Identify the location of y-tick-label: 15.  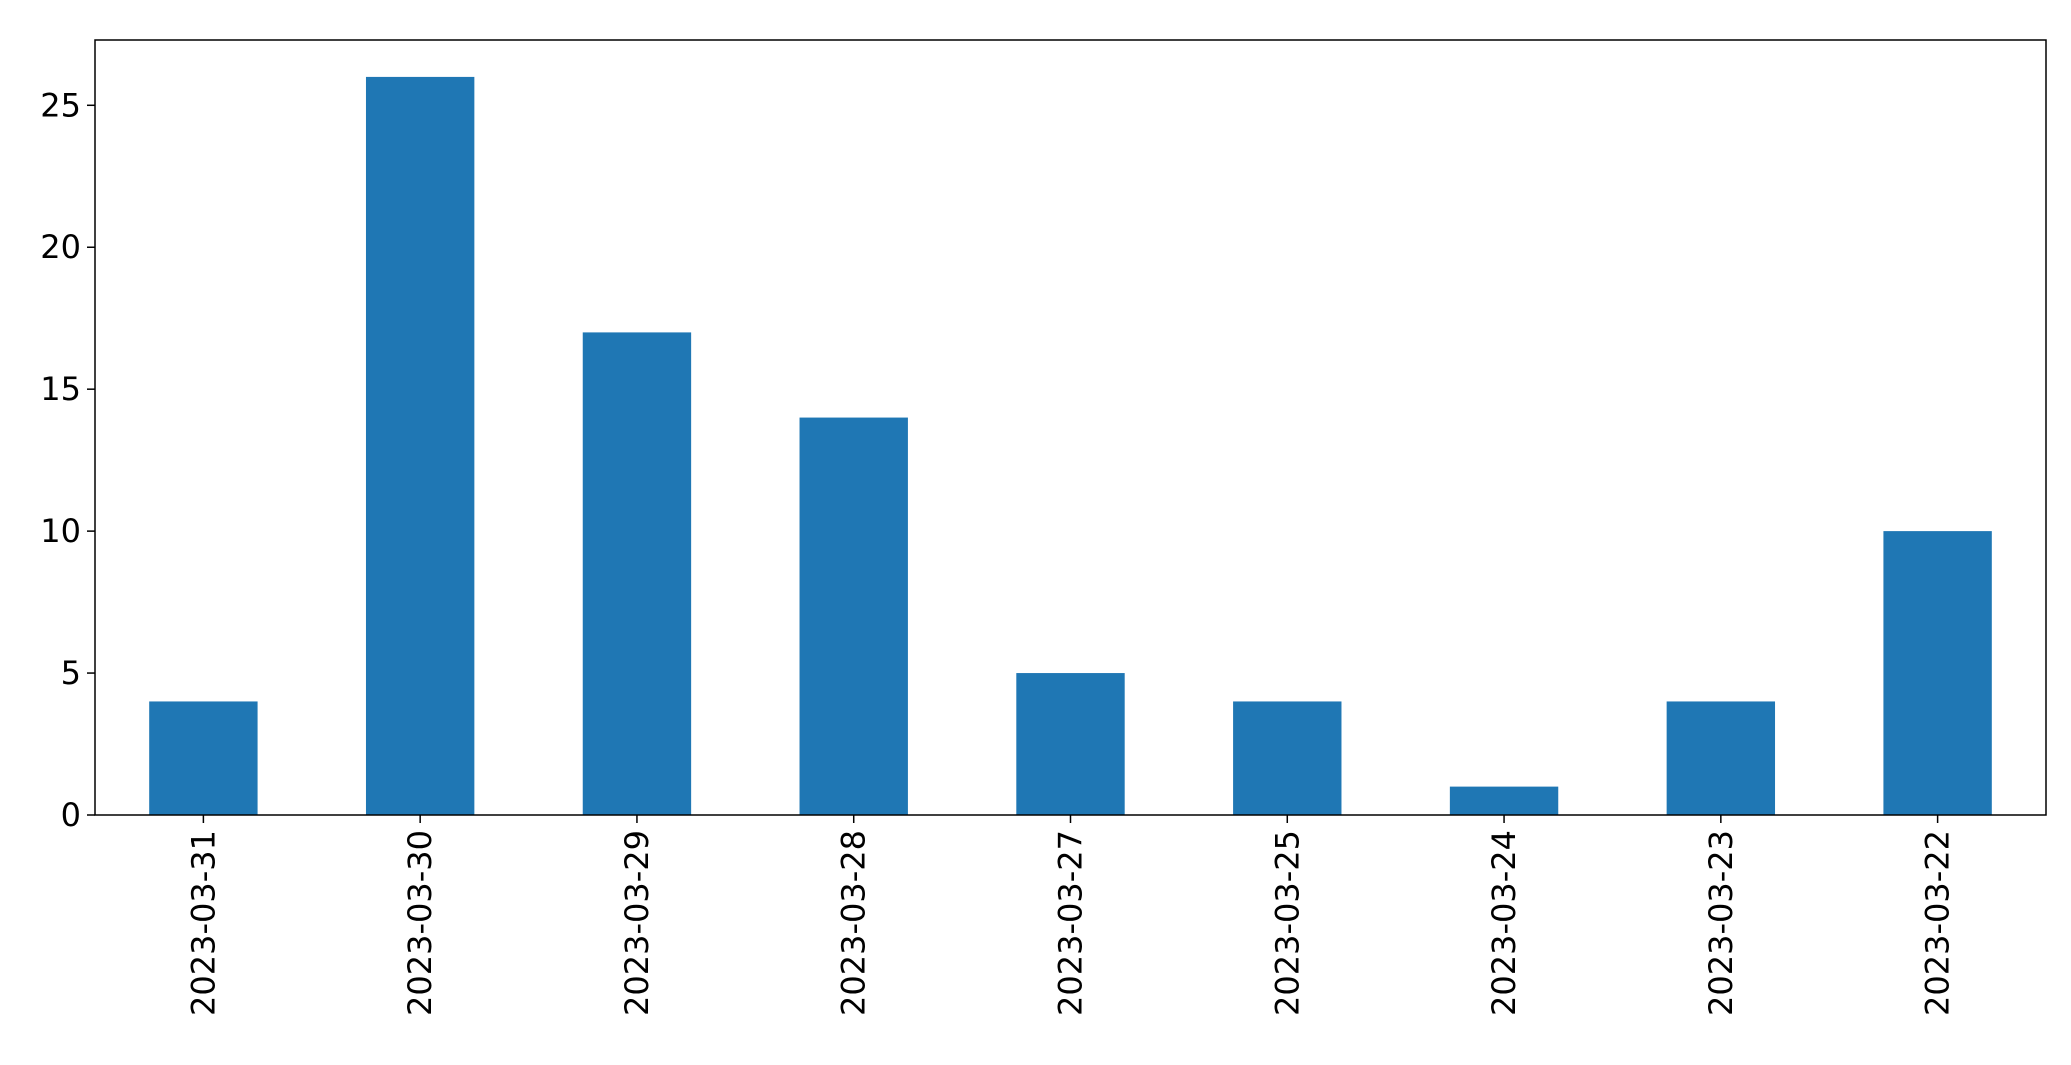
(60, 389).